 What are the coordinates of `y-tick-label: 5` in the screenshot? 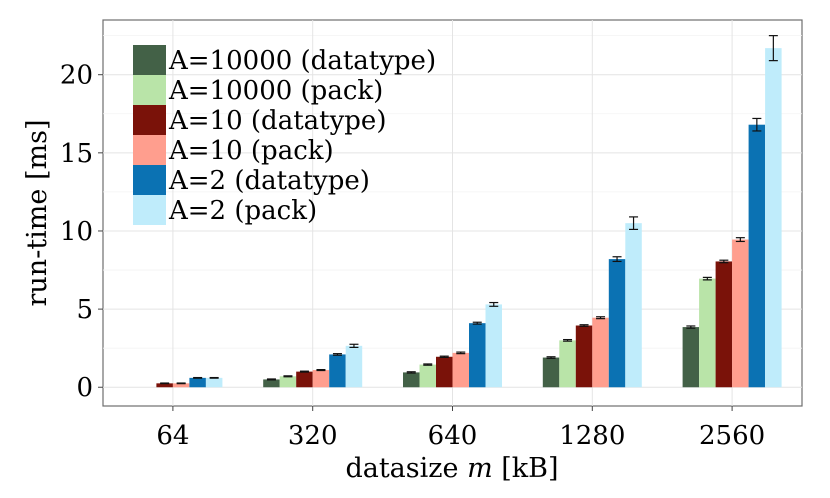 It's located at (84, 310).